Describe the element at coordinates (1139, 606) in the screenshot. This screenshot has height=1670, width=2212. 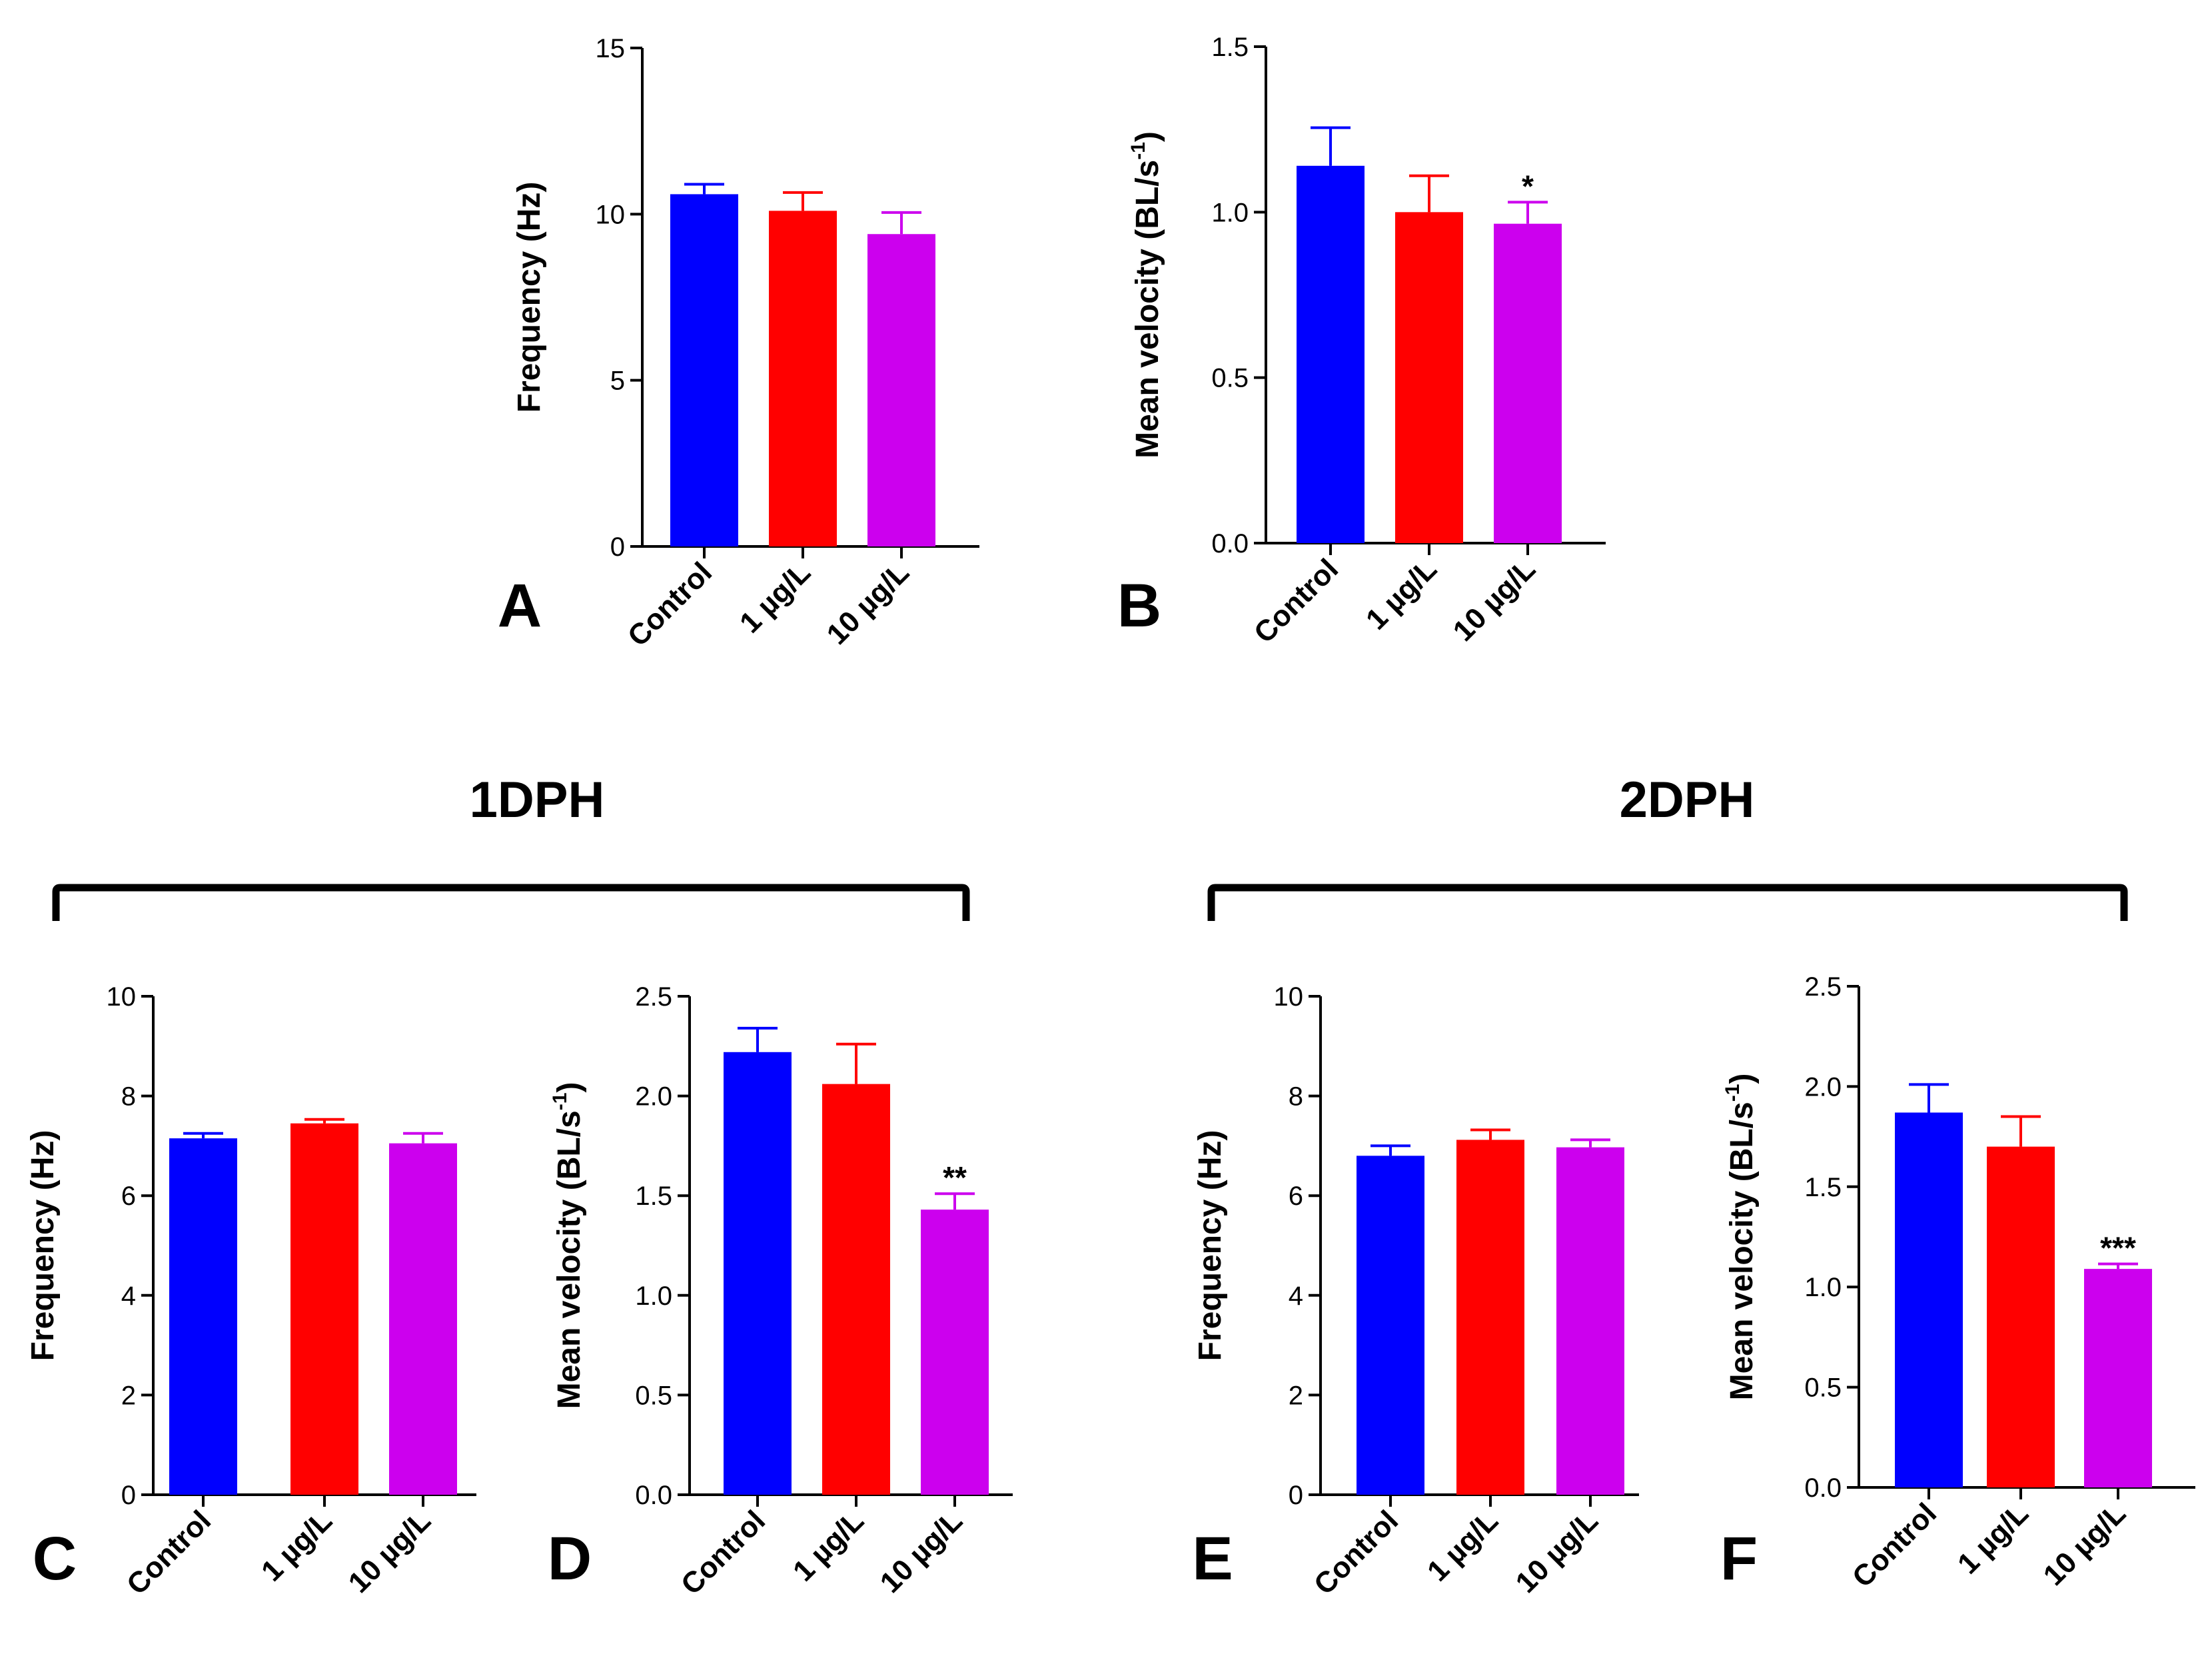
I see `panel-label-b: B` at that location.